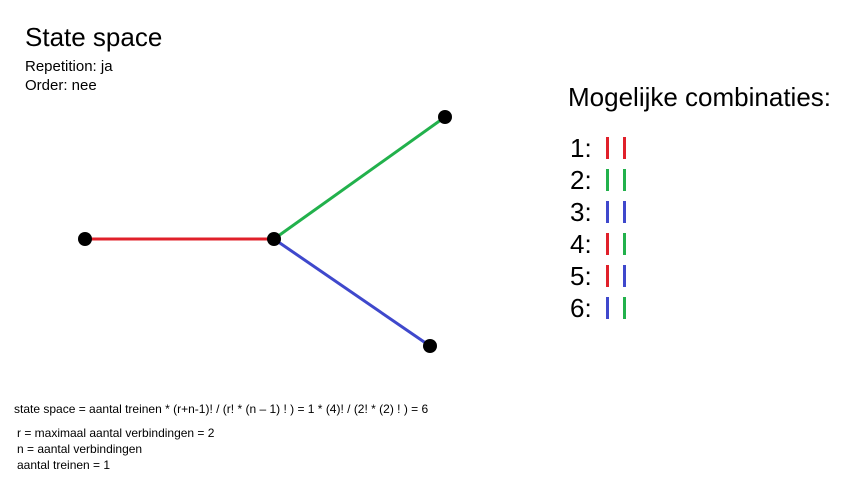  What do you see at coordinates (581, 180) in the screenshot?
I see `combination-number: 2:` at bounding box center [581, 180].